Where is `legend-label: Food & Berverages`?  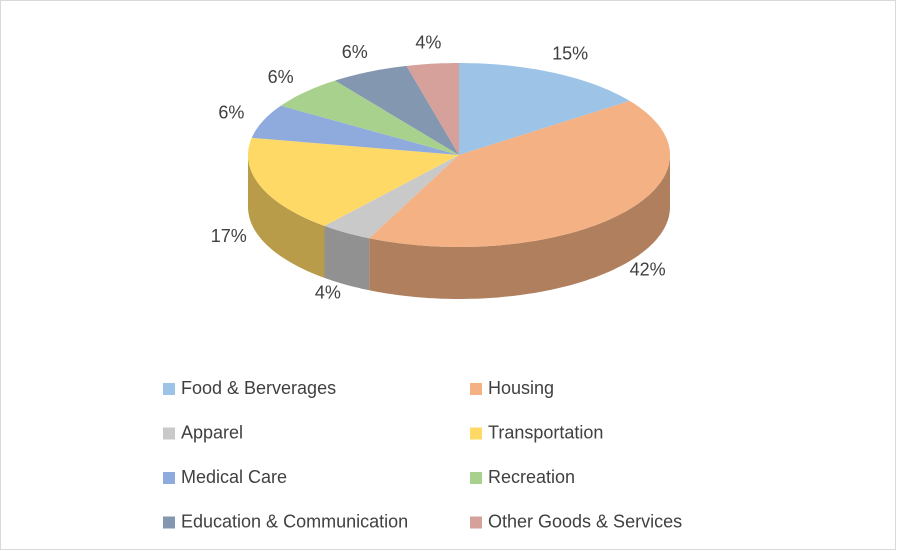
legend-label: Food & Berverages is located at coordinates (258, 388).